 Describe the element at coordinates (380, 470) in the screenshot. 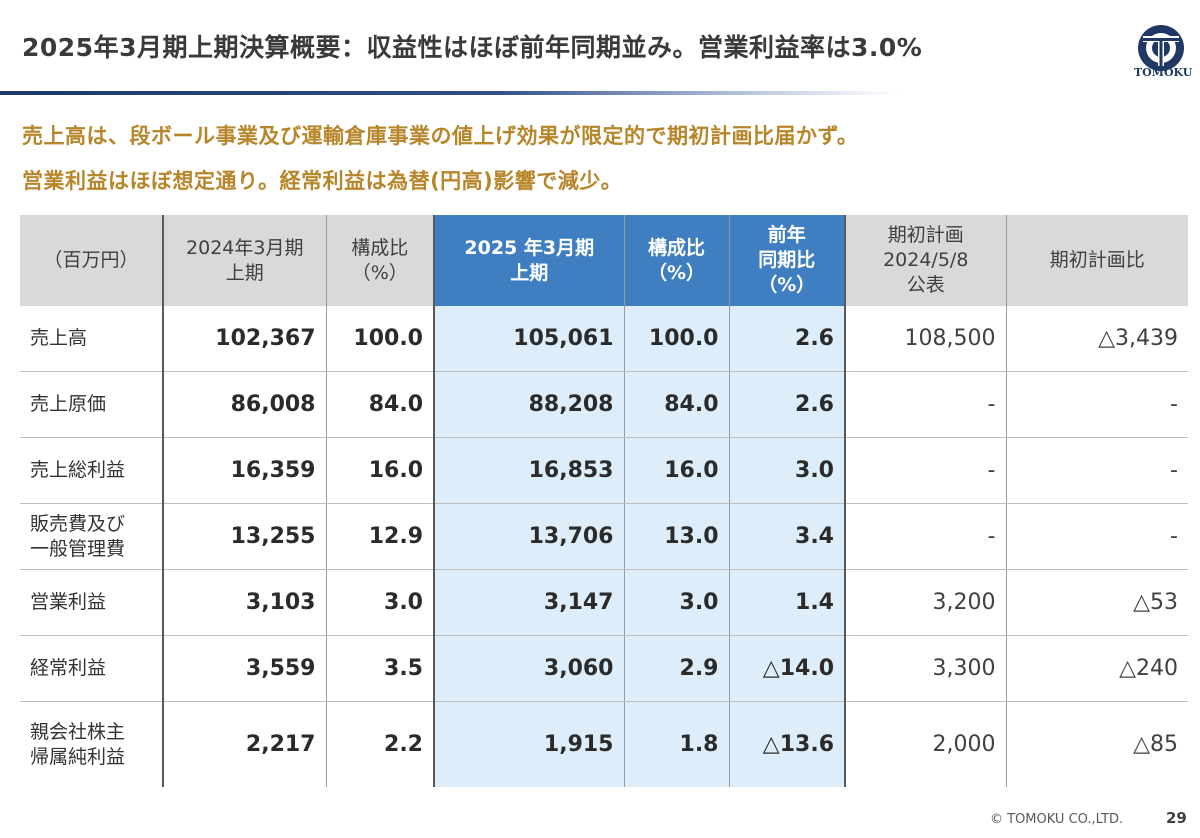

I see `prev-ratio-value: 16.0` at that location.